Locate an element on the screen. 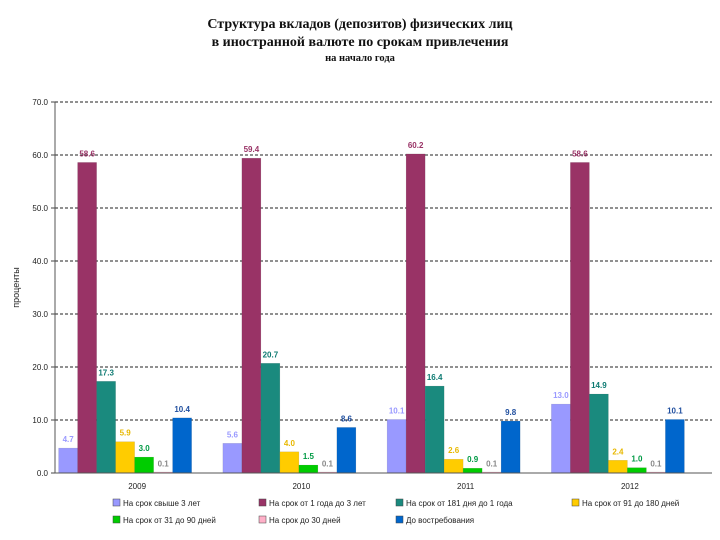 The height and width of the screenshot is (540, 720). y-tick-label: 60.0 is located at coordinates (40, 155).